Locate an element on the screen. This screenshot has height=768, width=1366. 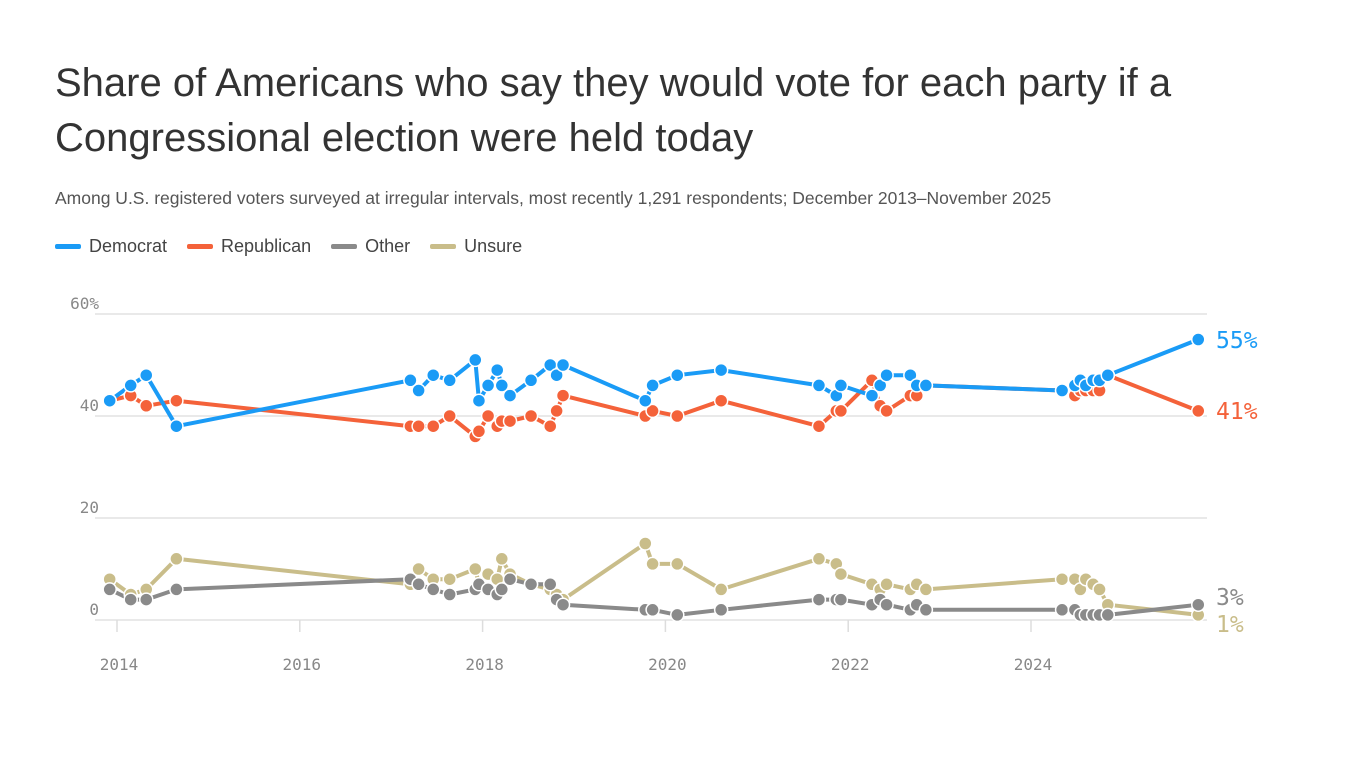
x-tick-label: 2014 is located at coordinates (119, 664).